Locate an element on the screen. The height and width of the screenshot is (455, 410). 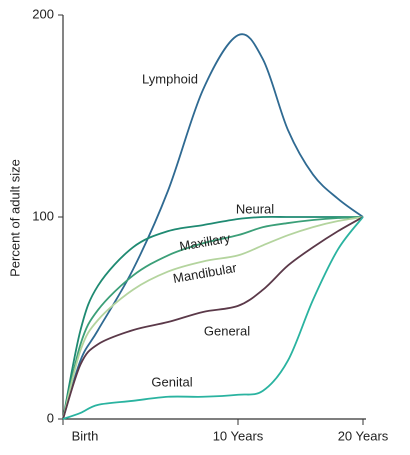
y-tick-label: 0 is located at coordinates (50, 417).